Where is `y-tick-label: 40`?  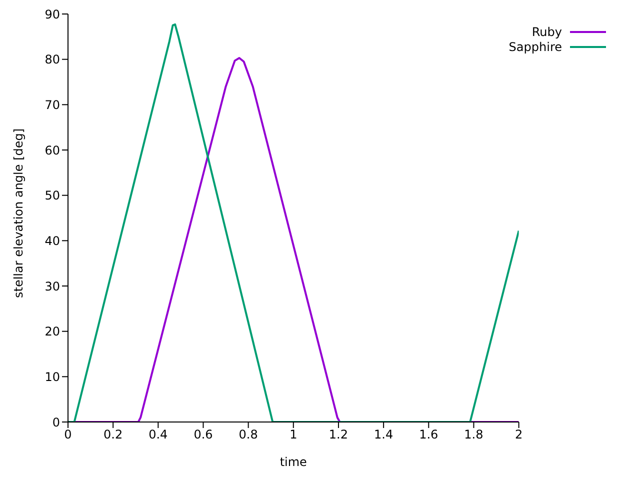
y-tick-label: 40 is located at coordinates (52, 241).